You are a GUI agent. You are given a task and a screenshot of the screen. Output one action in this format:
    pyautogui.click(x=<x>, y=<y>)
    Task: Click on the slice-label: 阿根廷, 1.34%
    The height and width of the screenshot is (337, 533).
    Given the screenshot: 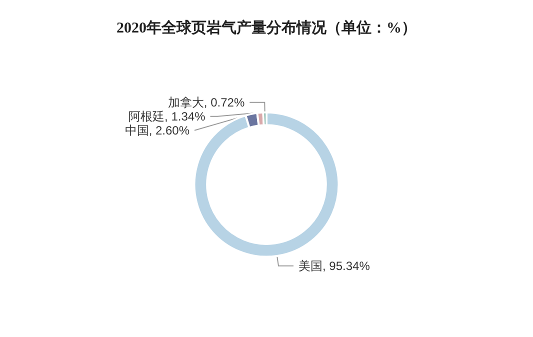 What is the action you would take?
    pyautogui.click(x=167, y=116)
    